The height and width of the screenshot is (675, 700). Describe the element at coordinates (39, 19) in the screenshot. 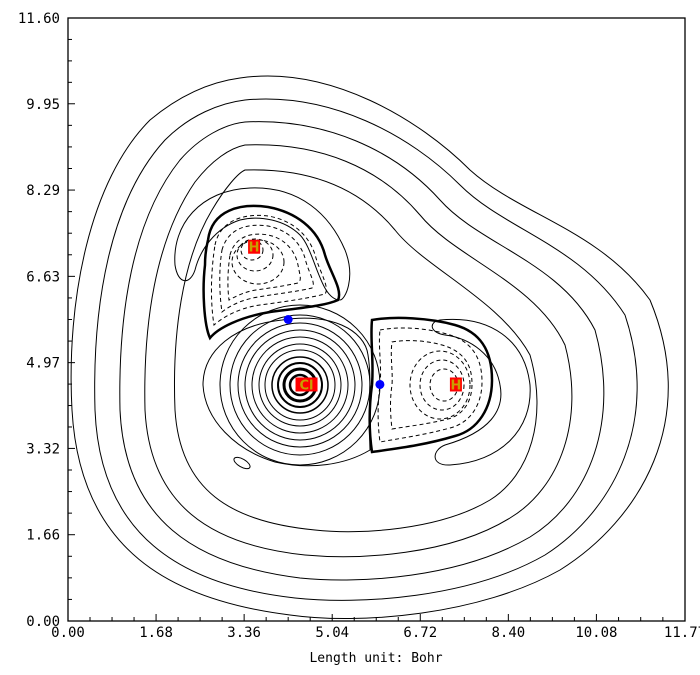

I see `y-tick-label: 11.60` at that location.